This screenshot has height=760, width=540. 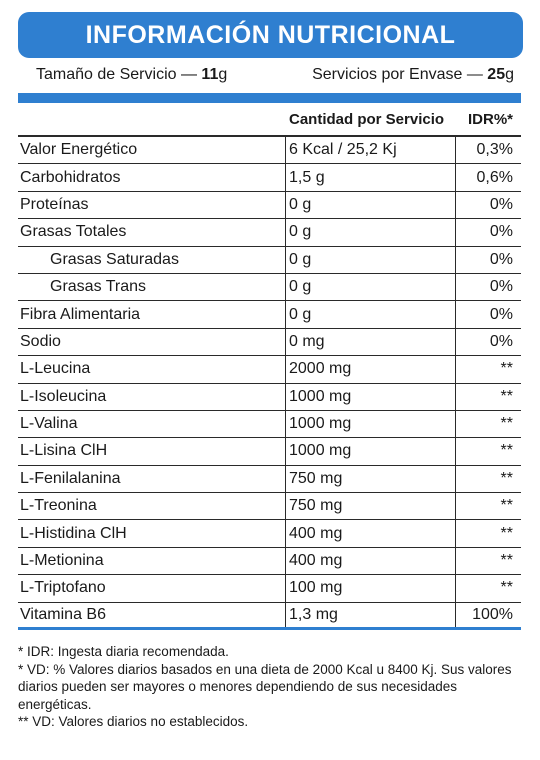 I want to click on nutrient-idr: 0,3%, so click(x=494, y=150).